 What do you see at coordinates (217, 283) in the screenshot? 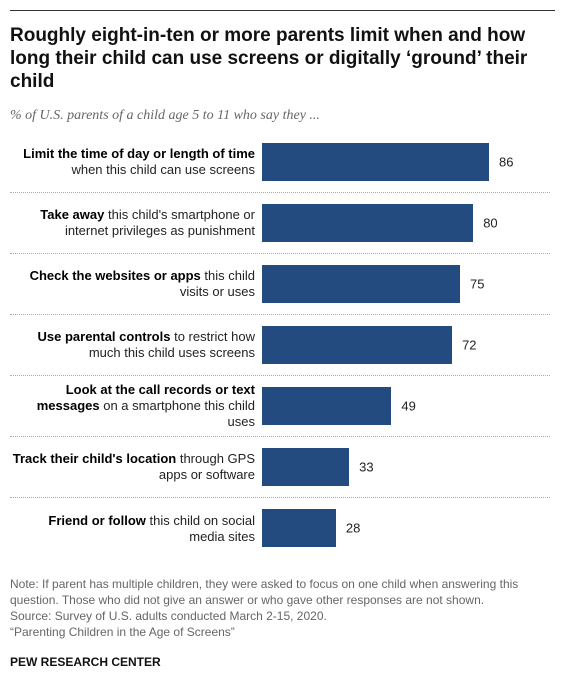
I see `category-text: this child visits or uses` at bounding box center [217, 283].